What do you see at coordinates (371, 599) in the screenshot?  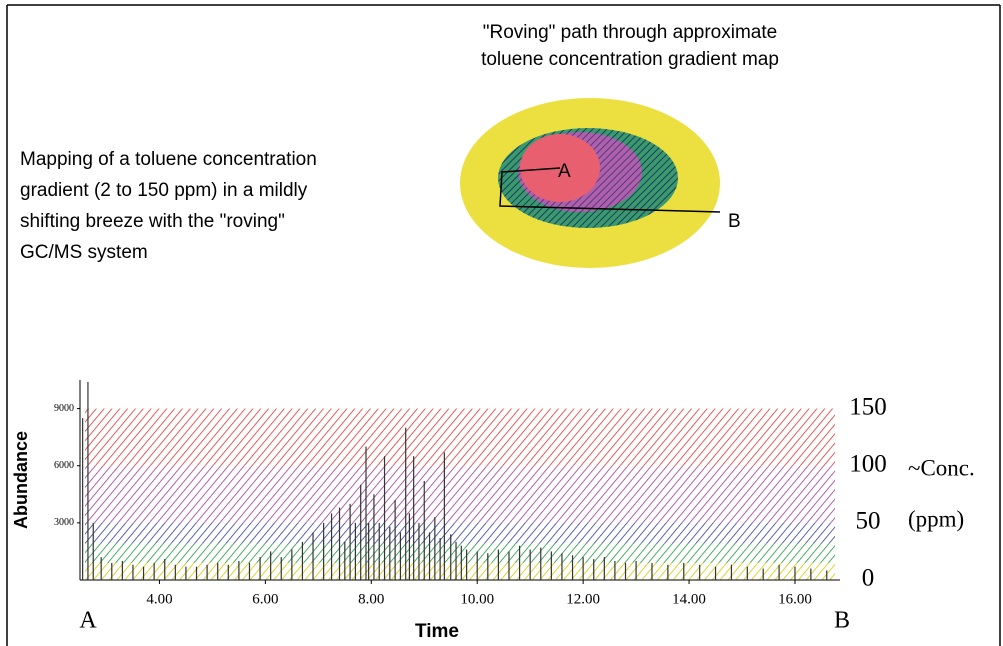 I see `x-tick-label: 8.00` at bounding box center [371, 599].